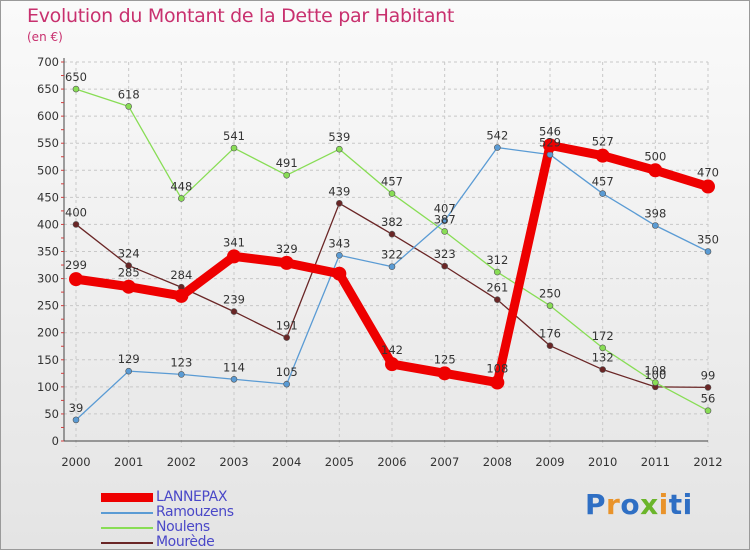  What do you see at coordinates (708, 399) in the screenshot?
I see `data-label: 56` at bounding box center [708, 399].